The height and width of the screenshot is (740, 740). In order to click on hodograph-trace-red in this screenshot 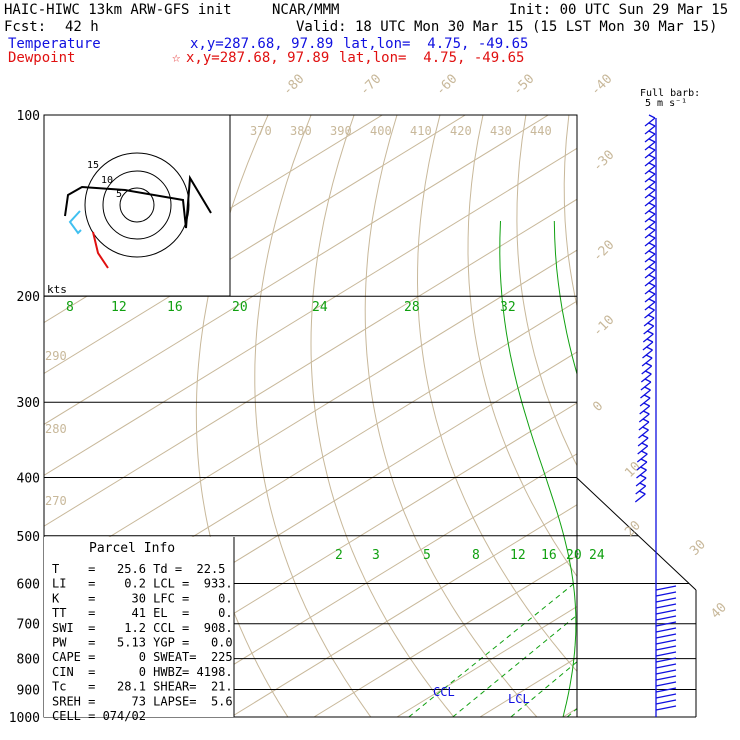, I will do `click(100, 250)`.